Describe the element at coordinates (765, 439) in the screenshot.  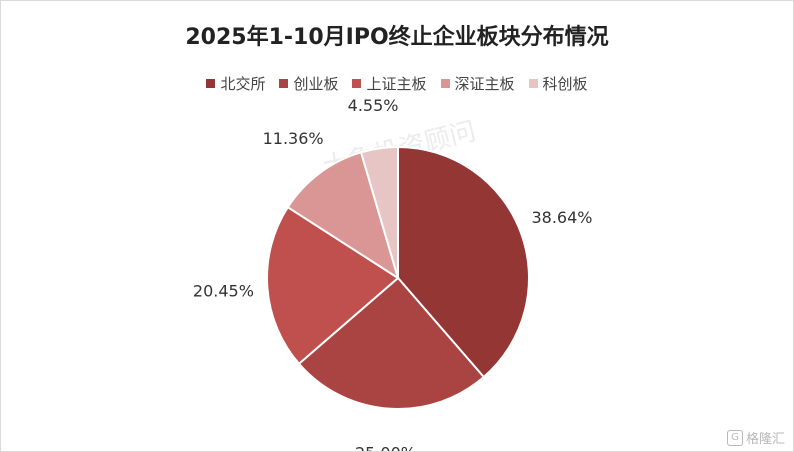
I see `logo-text: 格隆汇` at that location.